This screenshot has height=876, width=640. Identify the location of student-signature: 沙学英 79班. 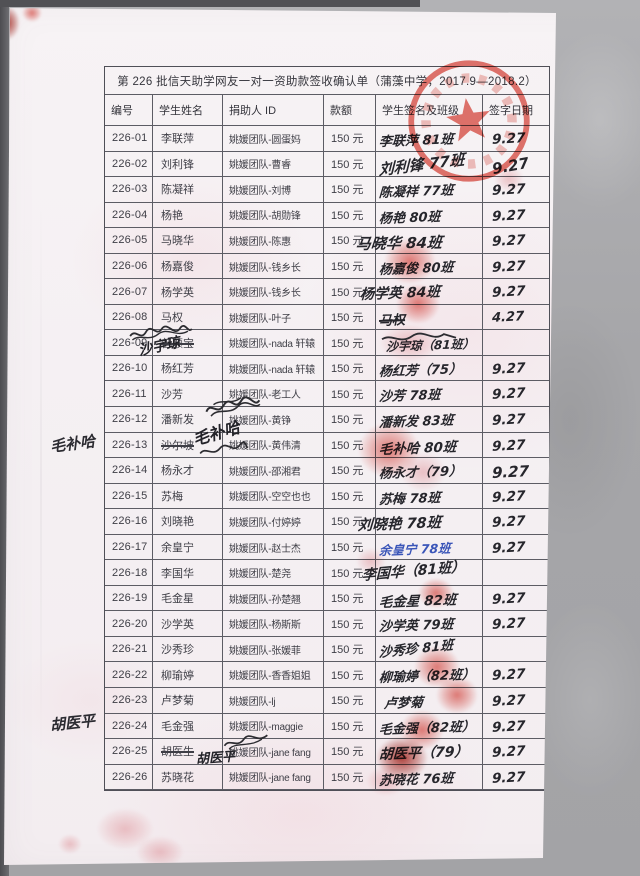
(416, 626).